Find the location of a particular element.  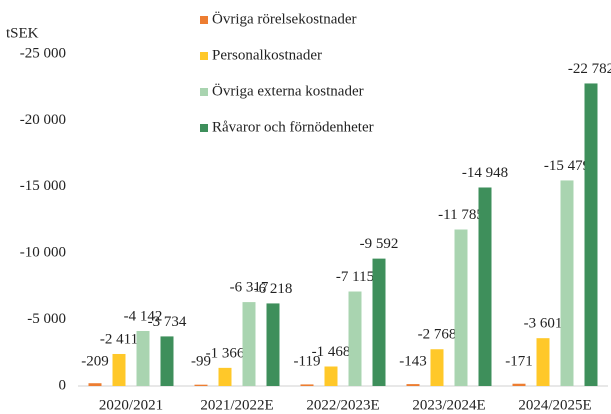

data-label: -171 is located at coordinates (519, 361).